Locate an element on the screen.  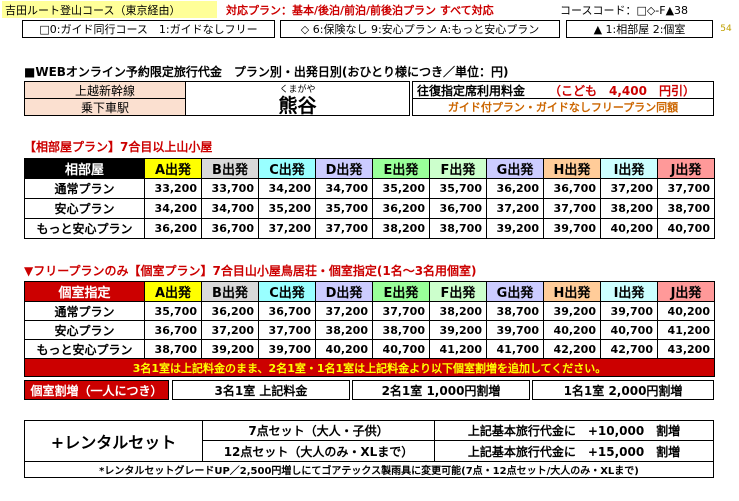
rental-item-name: 12点セット（大人のみ・XLまで） is located at coordinates (319, 451).